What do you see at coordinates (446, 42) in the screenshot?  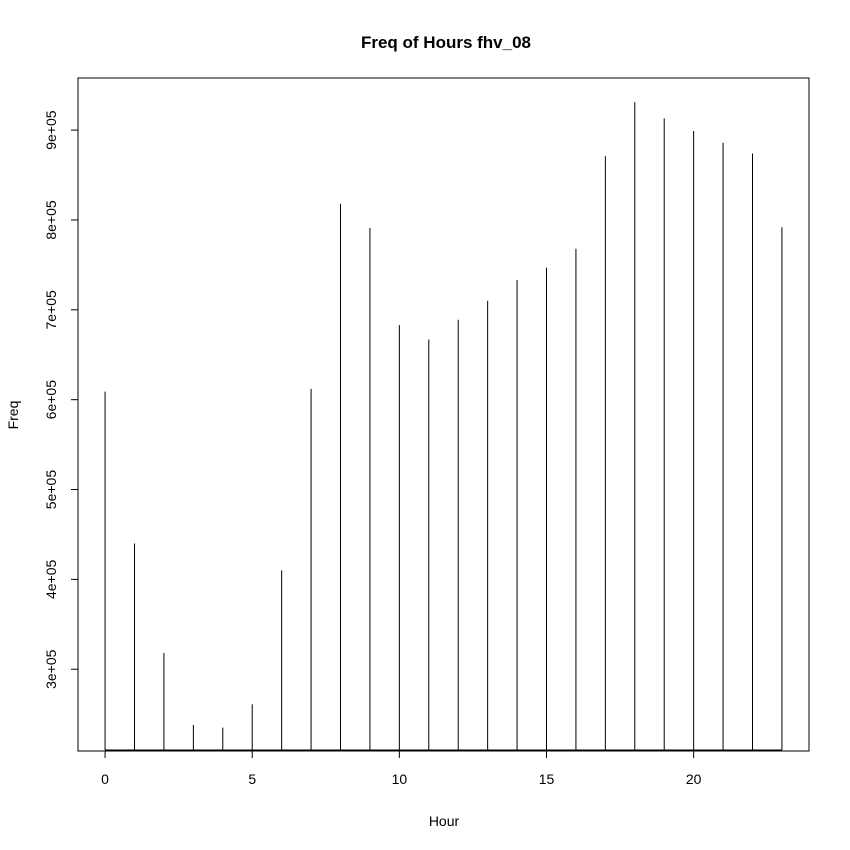 I see `chart-title: Freq of Hours fhv_08` at bounding box center [446, 42].